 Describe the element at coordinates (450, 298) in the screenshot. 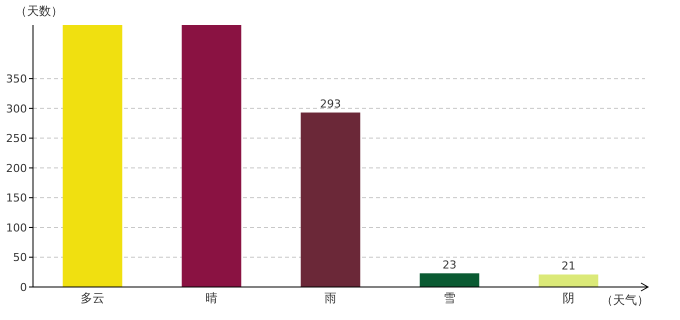

I see `x-tick-label: 雪` at that location.